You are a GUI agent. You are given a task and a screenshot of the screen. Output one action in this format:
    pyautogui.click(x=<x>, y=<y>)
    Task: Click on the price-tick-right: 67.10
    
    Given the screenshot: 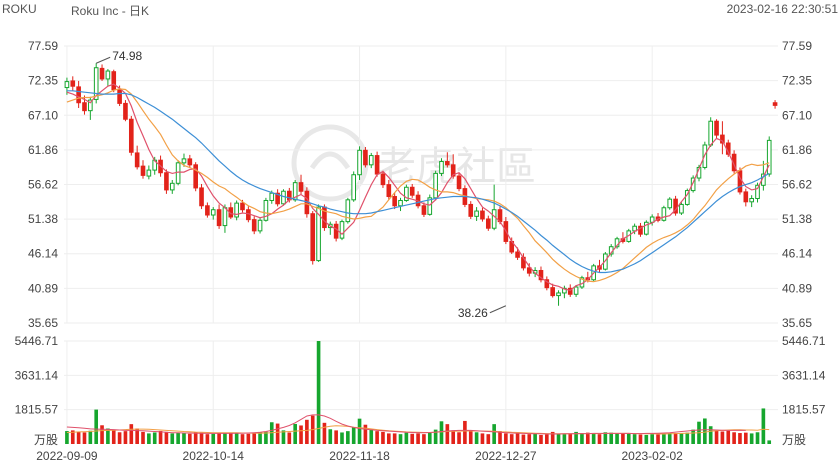 What is the action you would take?
    pyautogui.click(x=797, y=115)
    